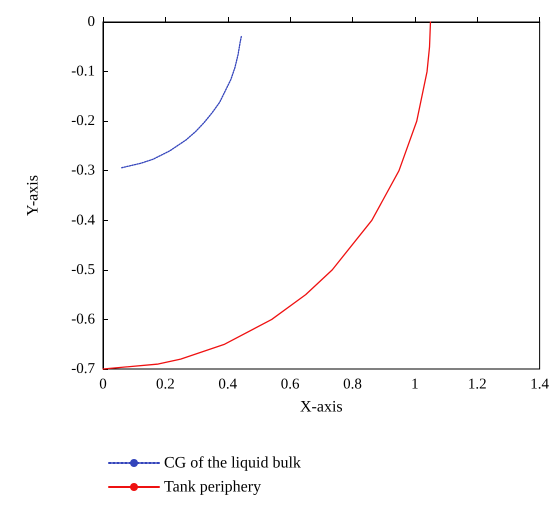 This screenshot has height=516, width=560. I want to click on line-series, so click(181, 101).